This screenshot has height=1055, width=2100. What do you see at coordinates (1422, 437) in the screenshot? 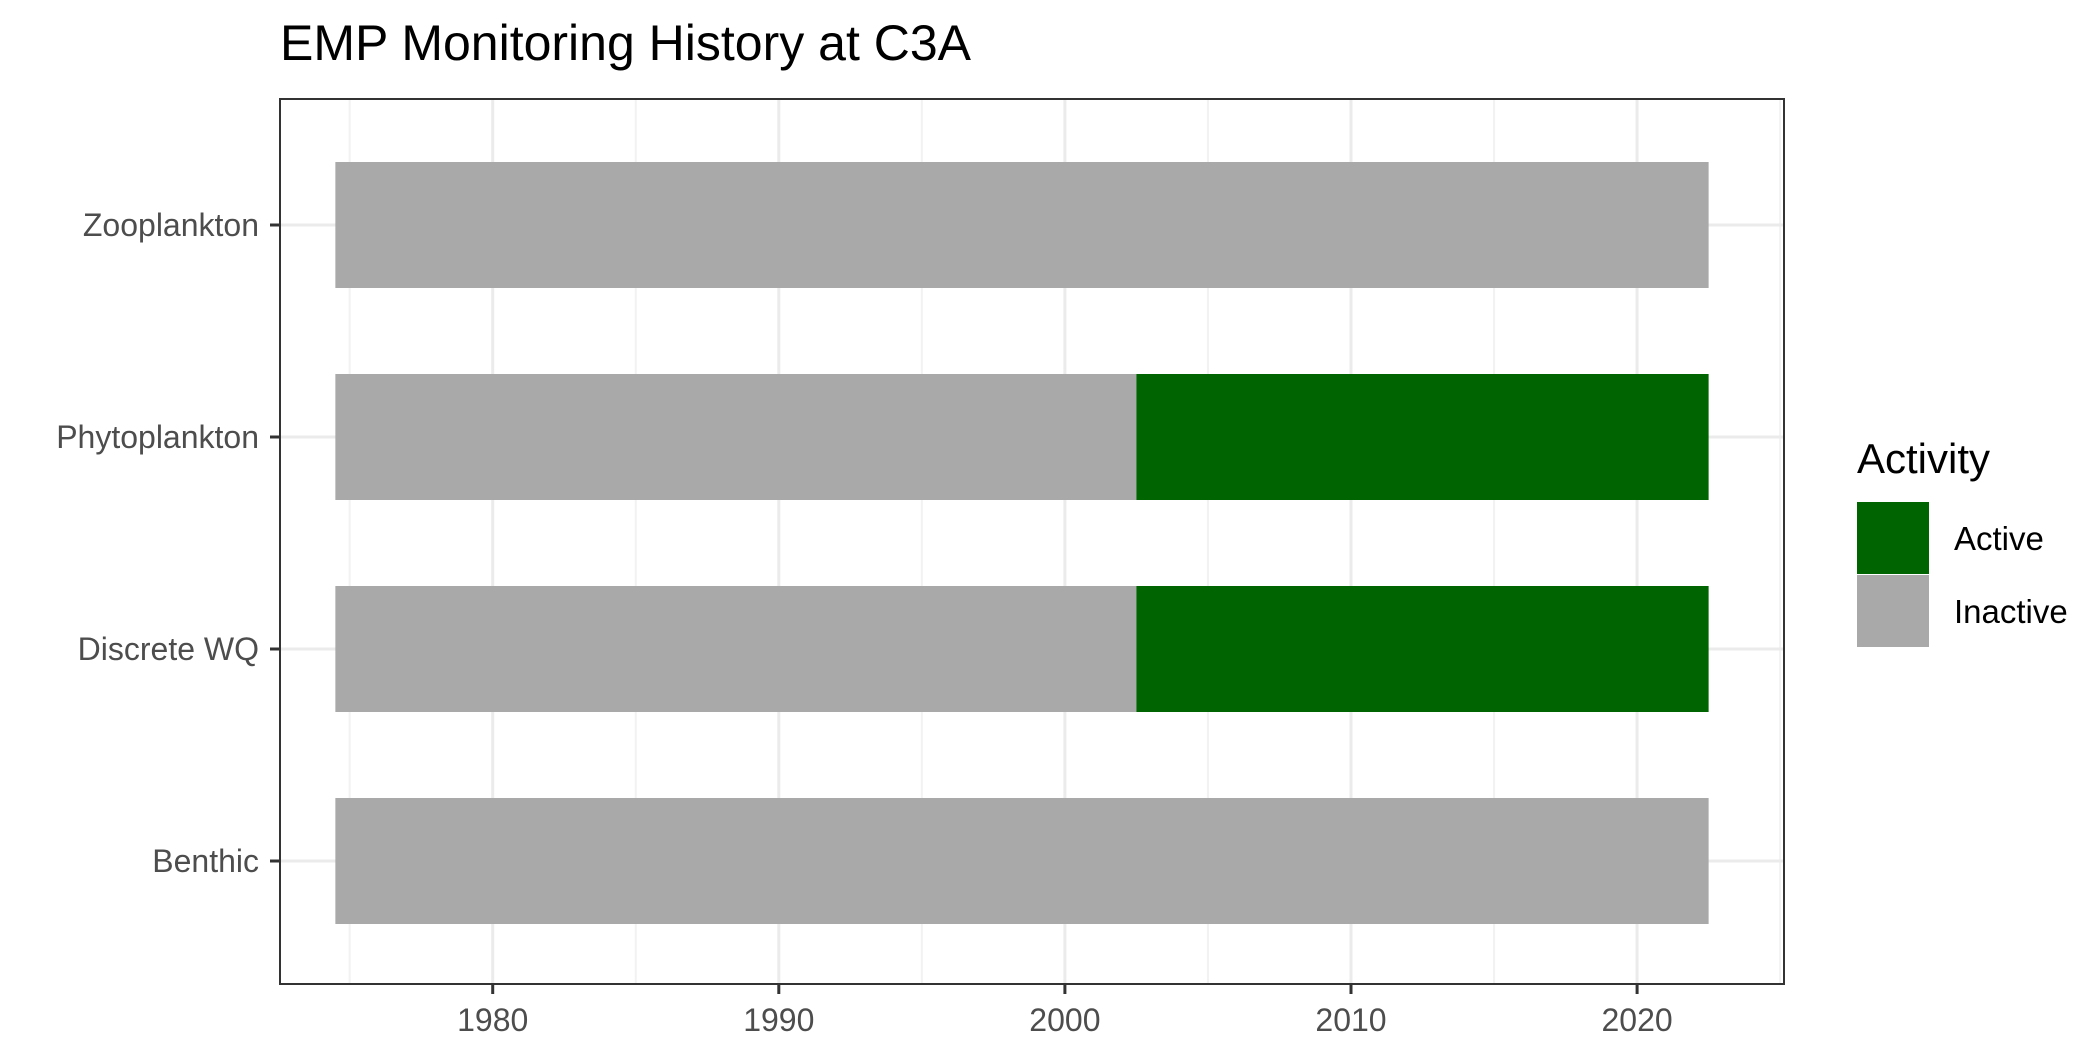
I see `bar-phytoplankton-active` at bounding box center [1422, 437].